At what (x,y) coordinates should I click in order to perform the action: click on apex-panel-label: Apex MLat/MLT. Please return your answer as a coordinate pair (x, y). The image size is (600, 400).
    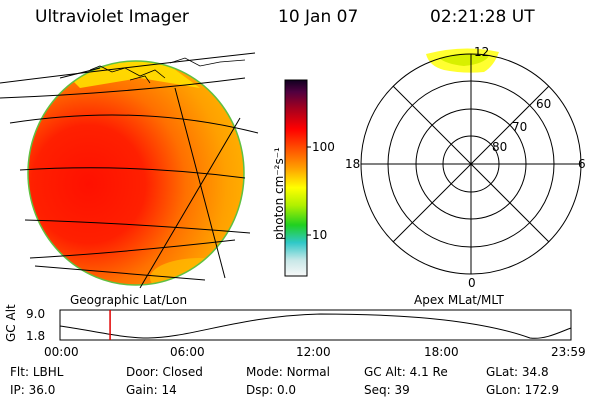
    Looking at the image, I should click on (459, 300).